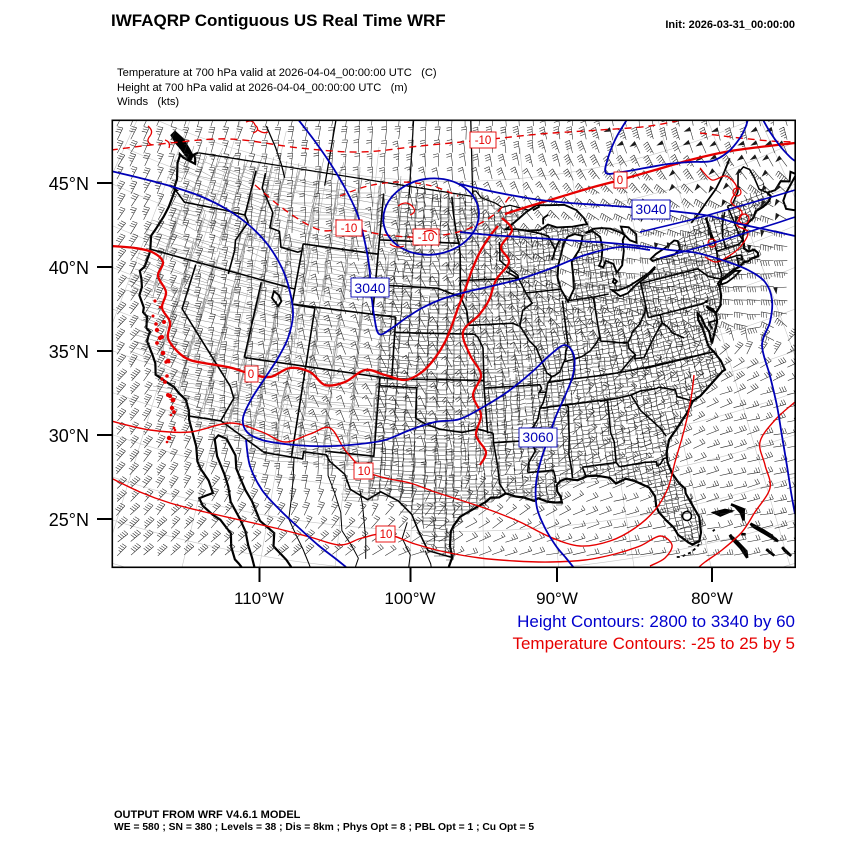  Describe the element at coordinates (537, 437) in the screenshot. I see `svg-text: 3060` at that location.